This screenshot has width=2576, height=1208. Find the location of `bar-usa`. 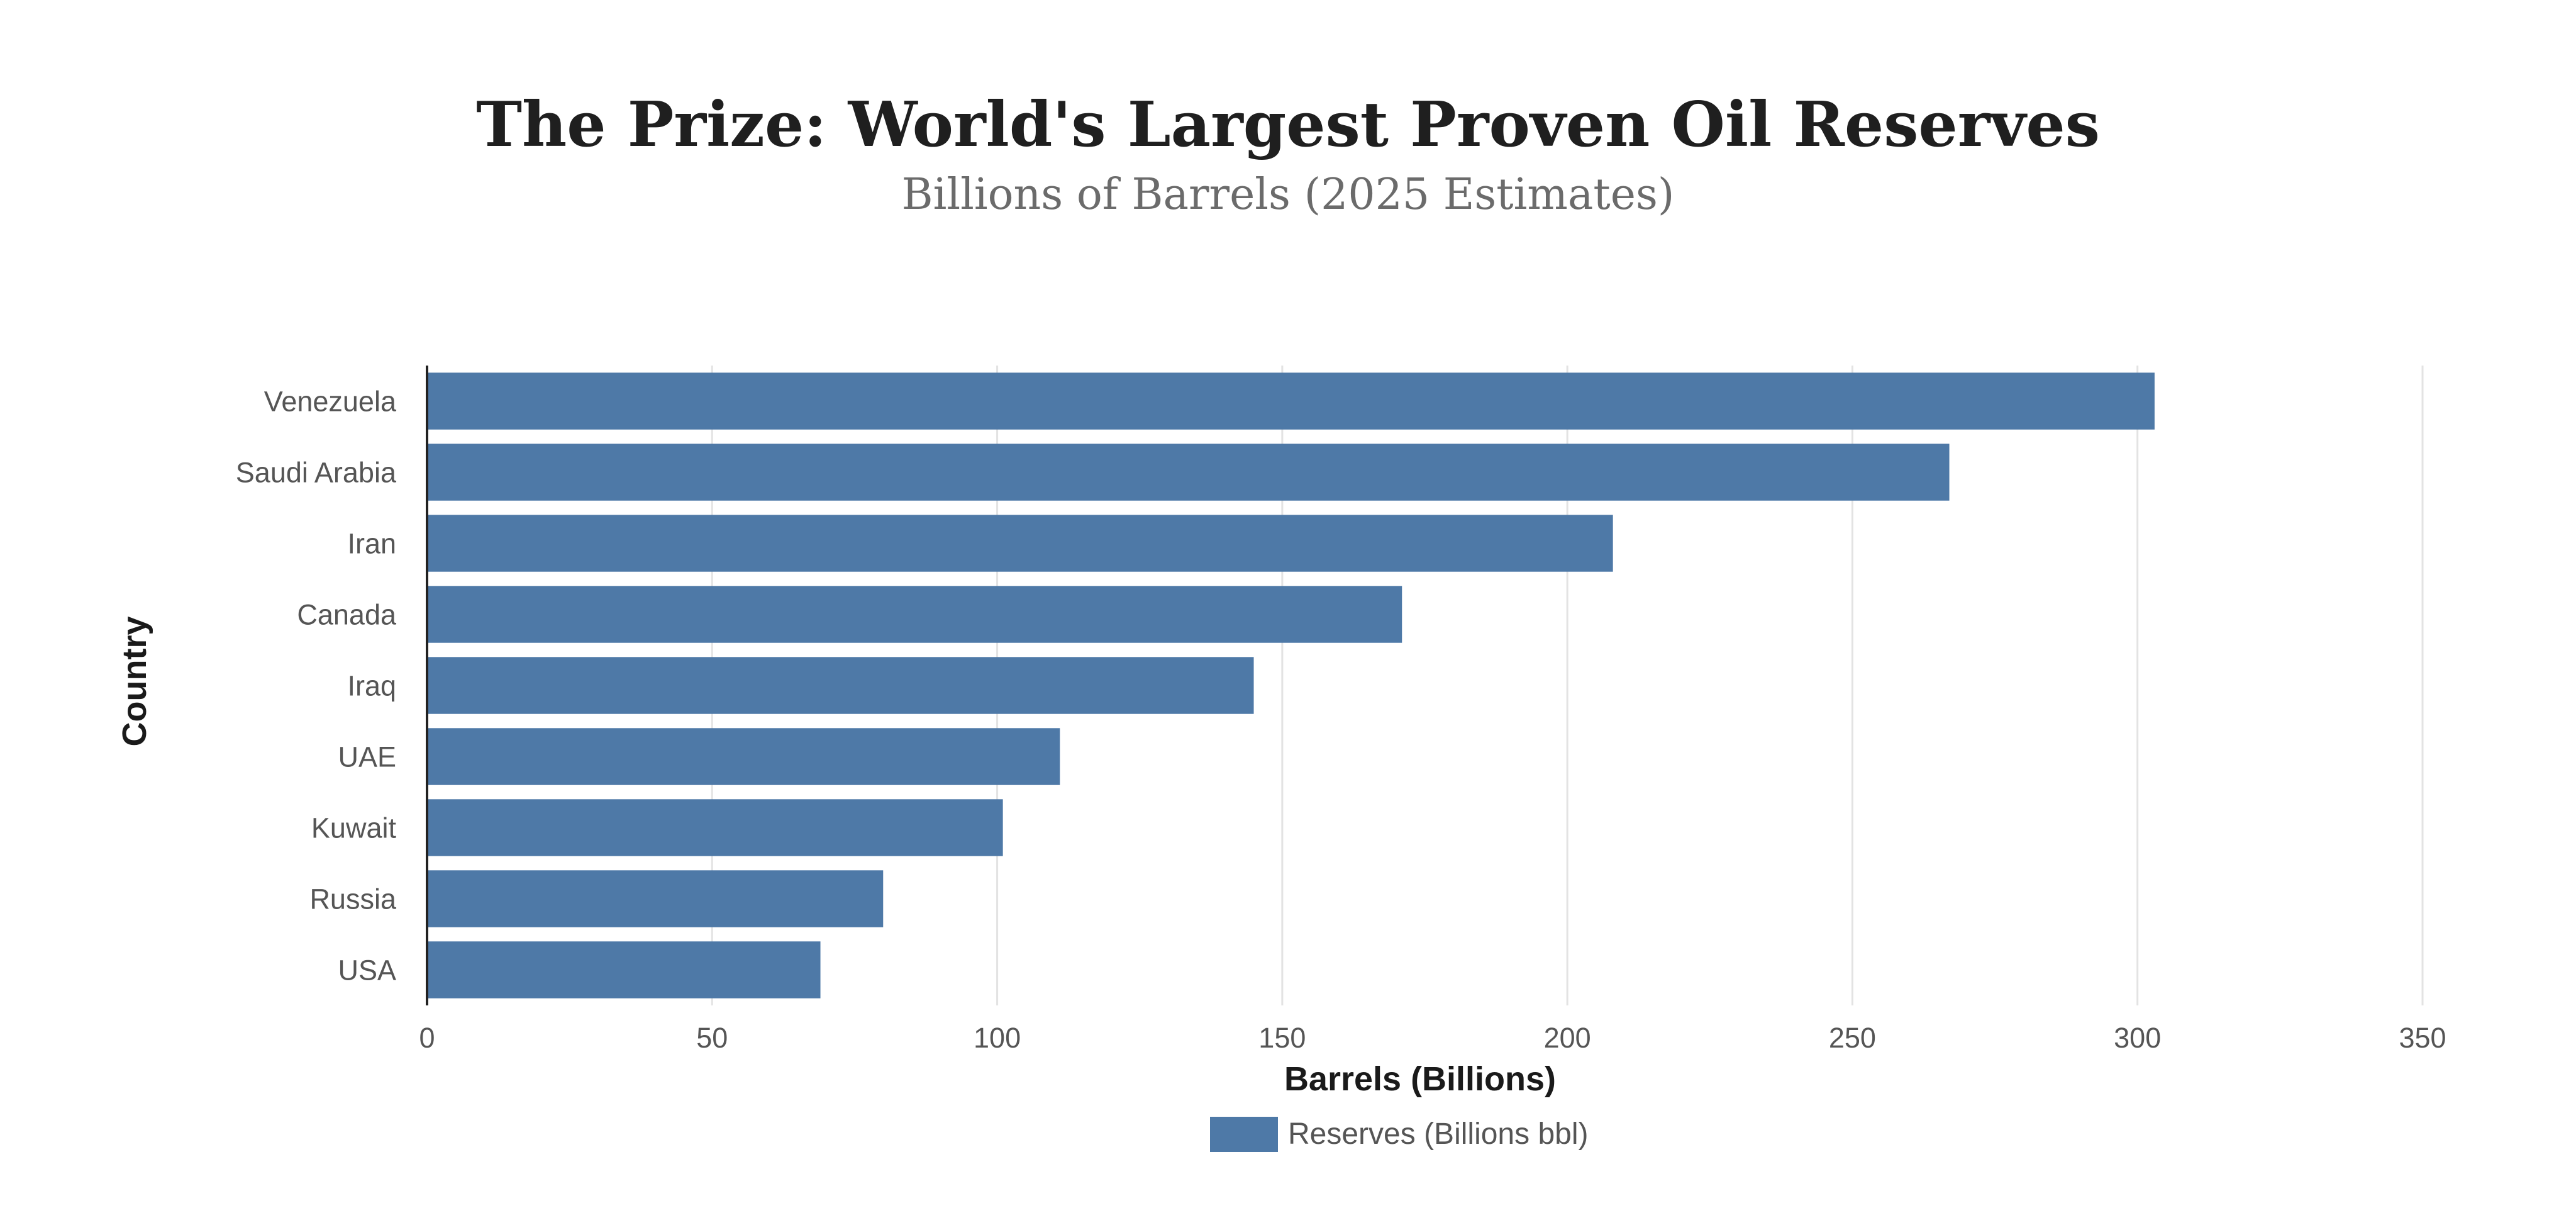

bar-usa is located at coordinates (624, 969).